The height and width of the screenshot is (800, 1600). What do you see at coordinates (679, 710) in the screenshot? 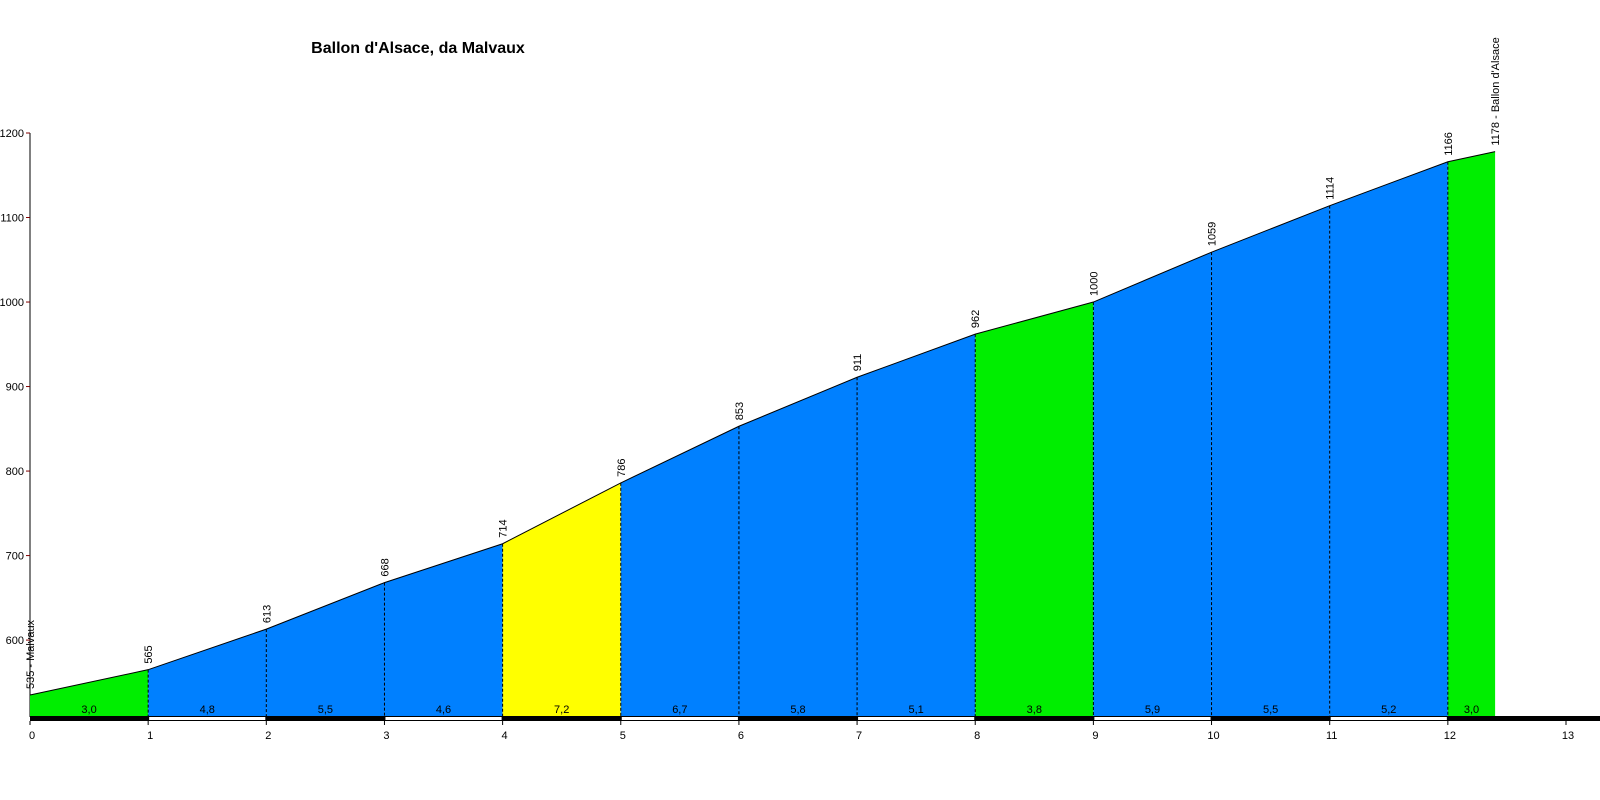
I see `gradient-label: 6,7` at bounding box center [679, 710].